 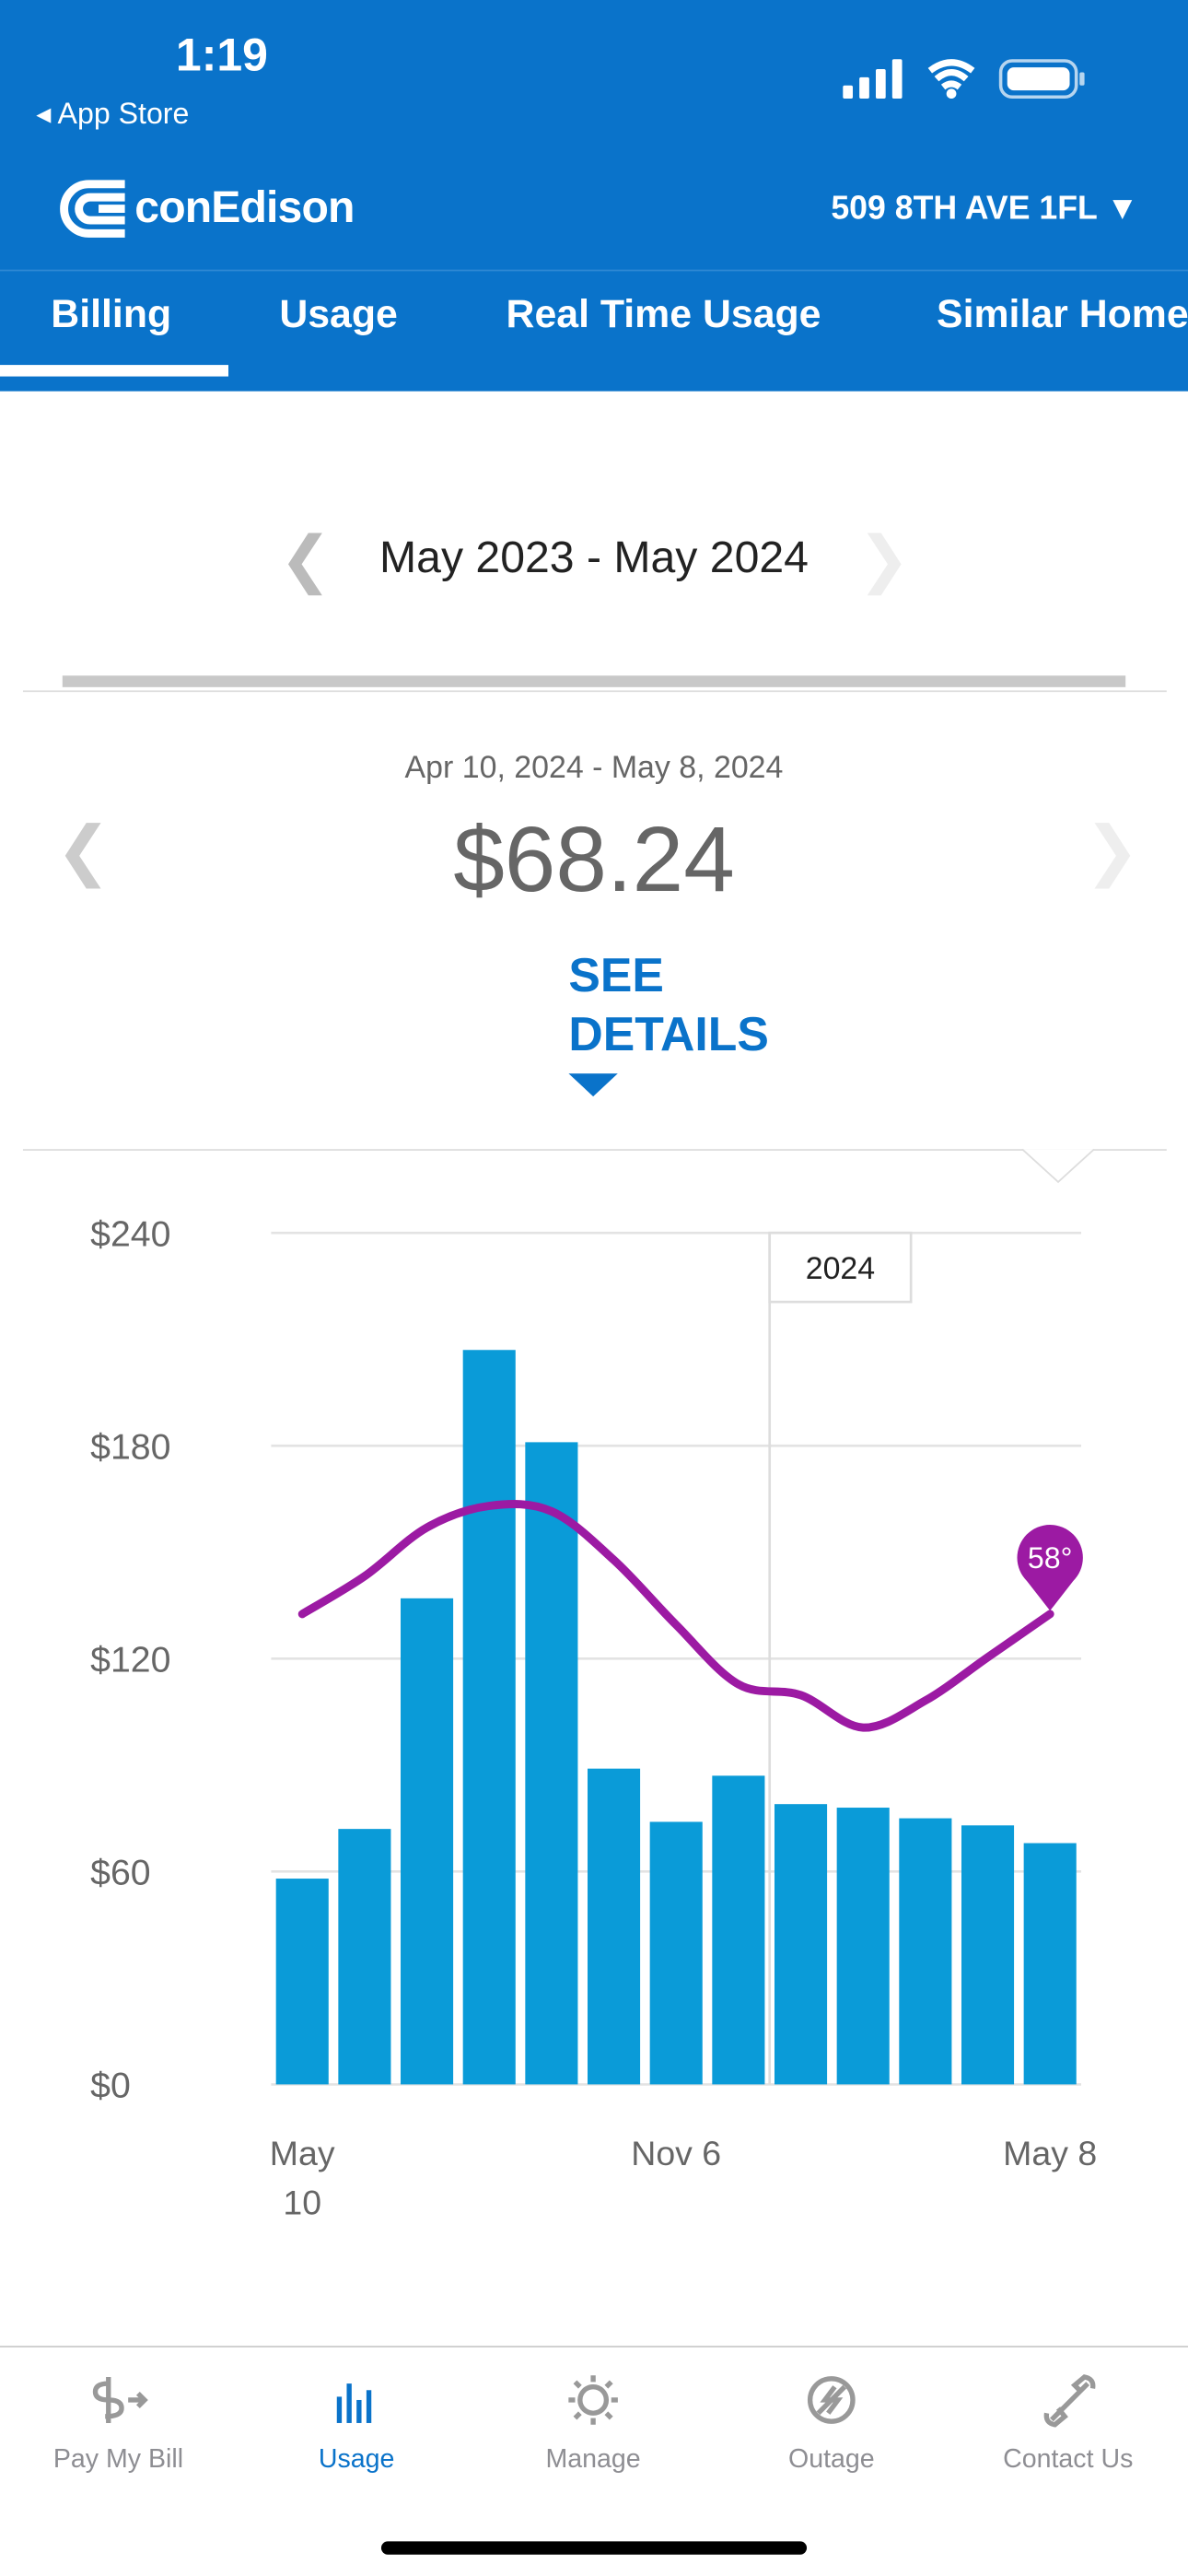 What do you see at coordinates (964, 79) in the screenshot?
I see `status-icons` at bounding box center [964, 79].